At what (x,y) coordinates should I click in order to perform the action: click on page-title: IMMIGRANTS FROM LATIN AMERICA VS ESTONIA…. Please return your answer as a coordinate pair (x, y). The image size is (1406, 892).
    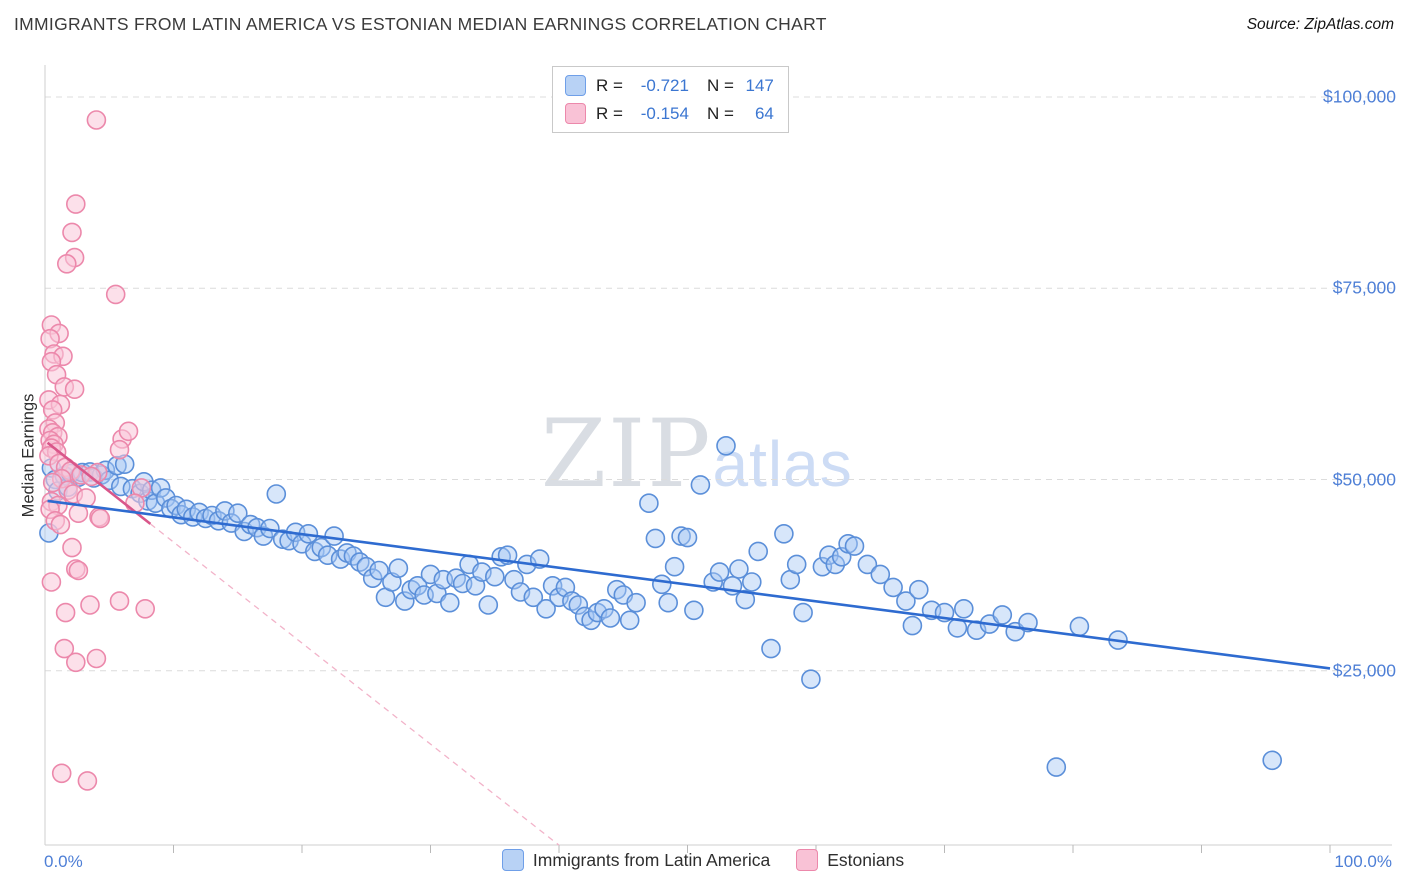
    Looking at the image, I should click on (420, 24).